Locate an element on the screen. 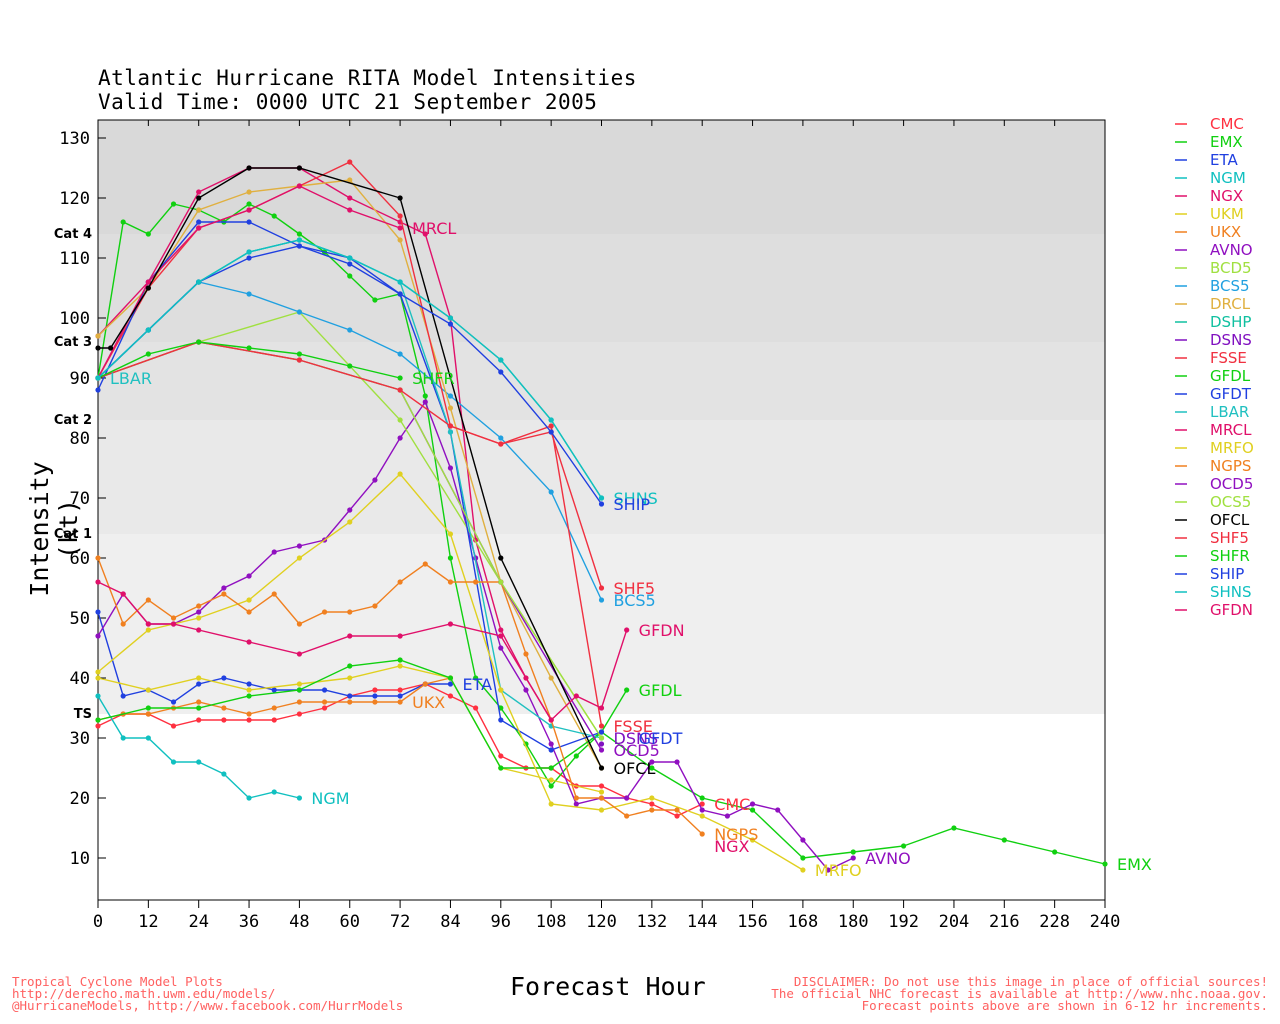  y-tick-label: 40 is located at coordinates (80, 679).